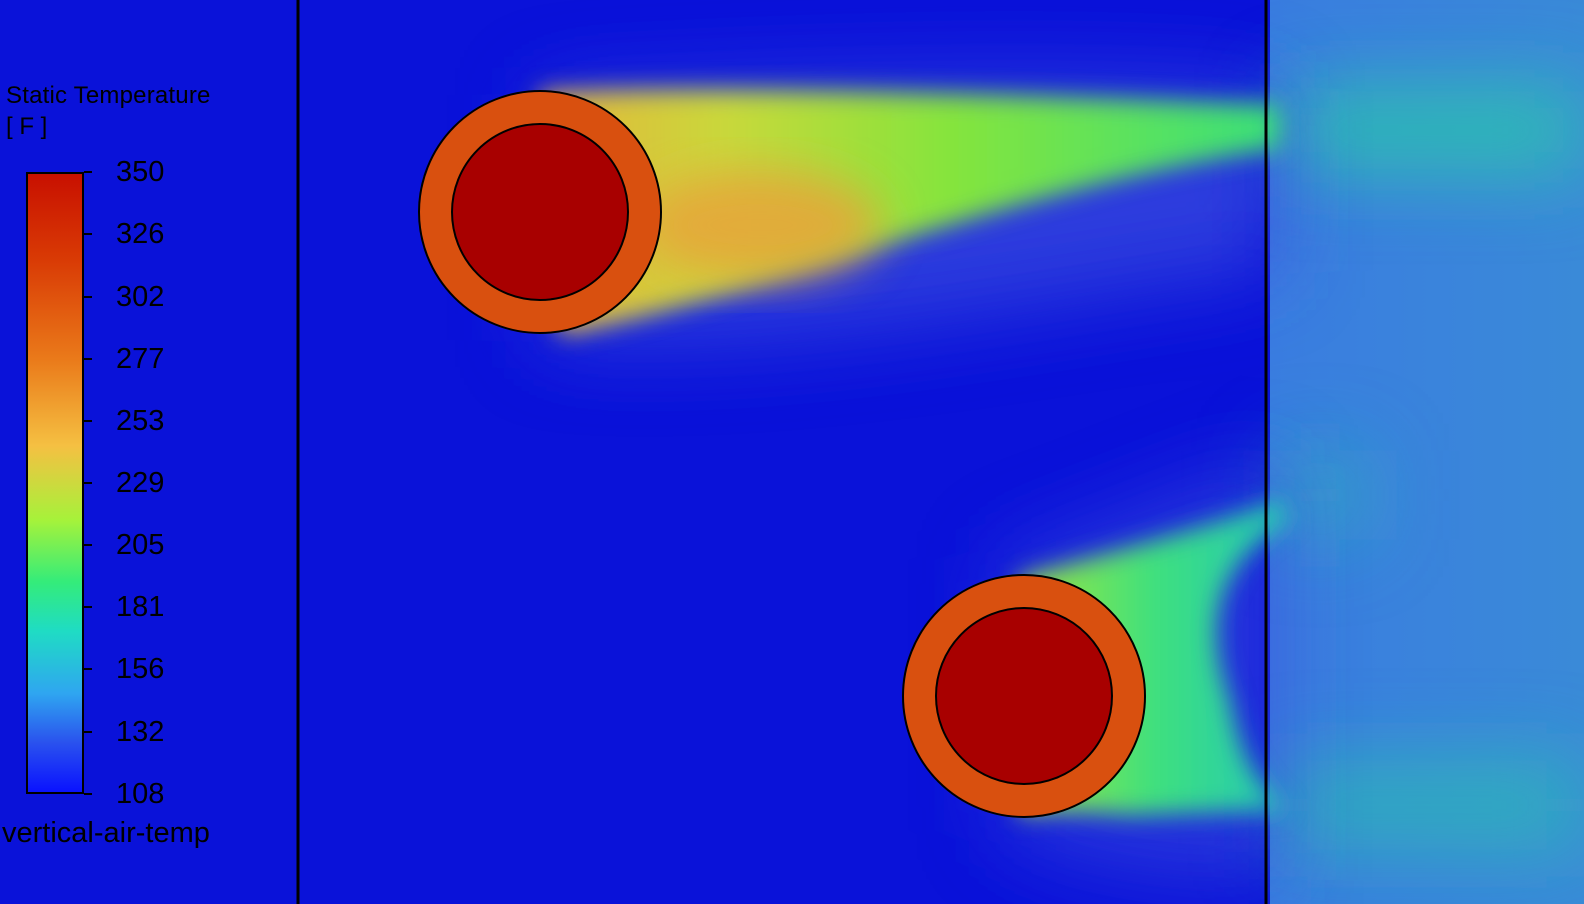  Describe the element at coordinates (106, 833) in the screenshot. I see `contour-name: vertical-air-temp` at that location.